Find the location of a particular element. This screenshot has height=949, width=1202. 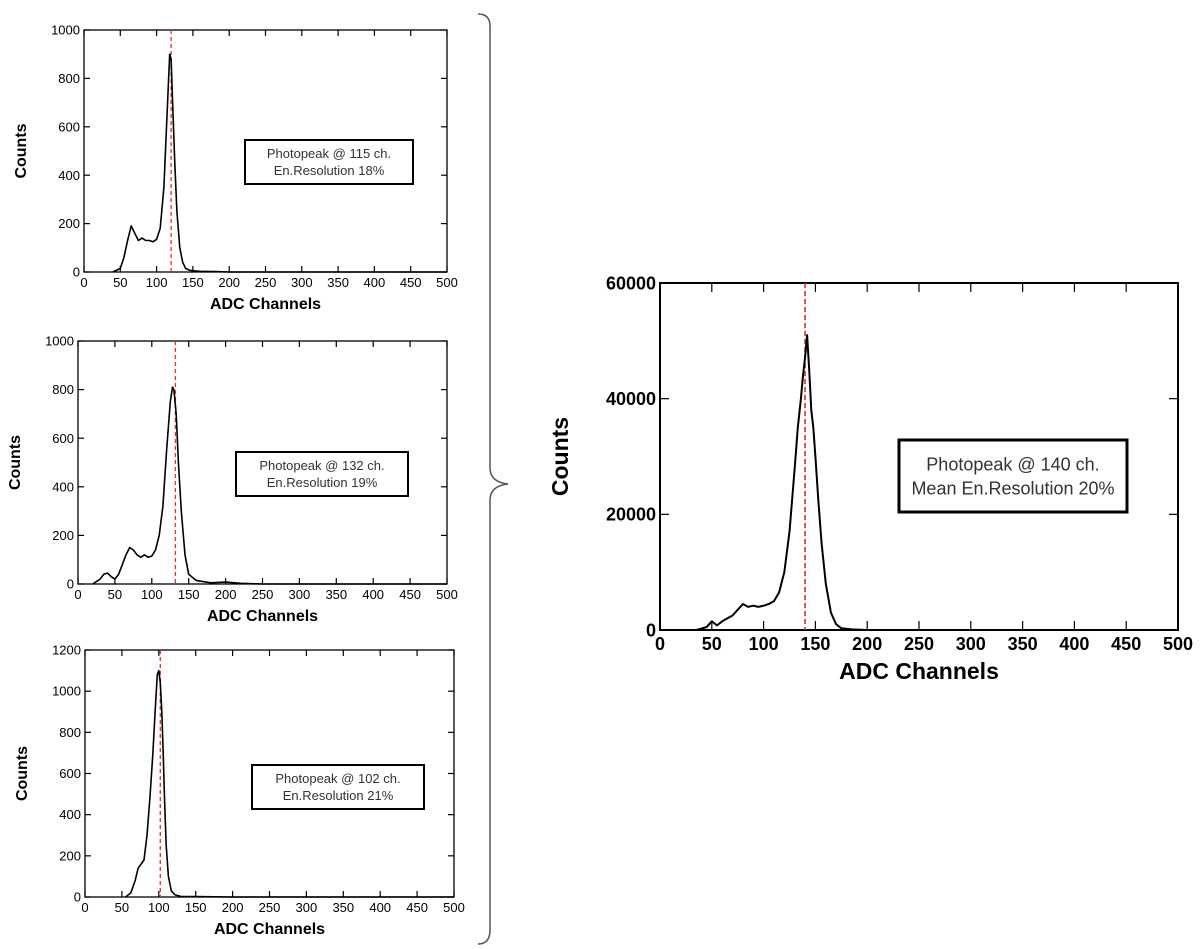

annotation-text: En.Resolution 19% is located at coordinates (322, 482).